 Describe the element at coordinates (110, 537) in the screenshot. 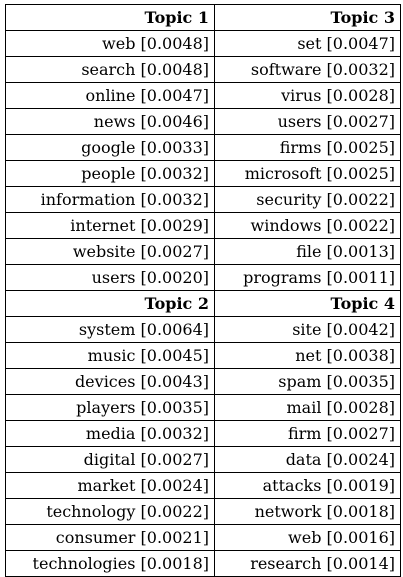

I see `table-cell: consumer [0.0021]` at that location.